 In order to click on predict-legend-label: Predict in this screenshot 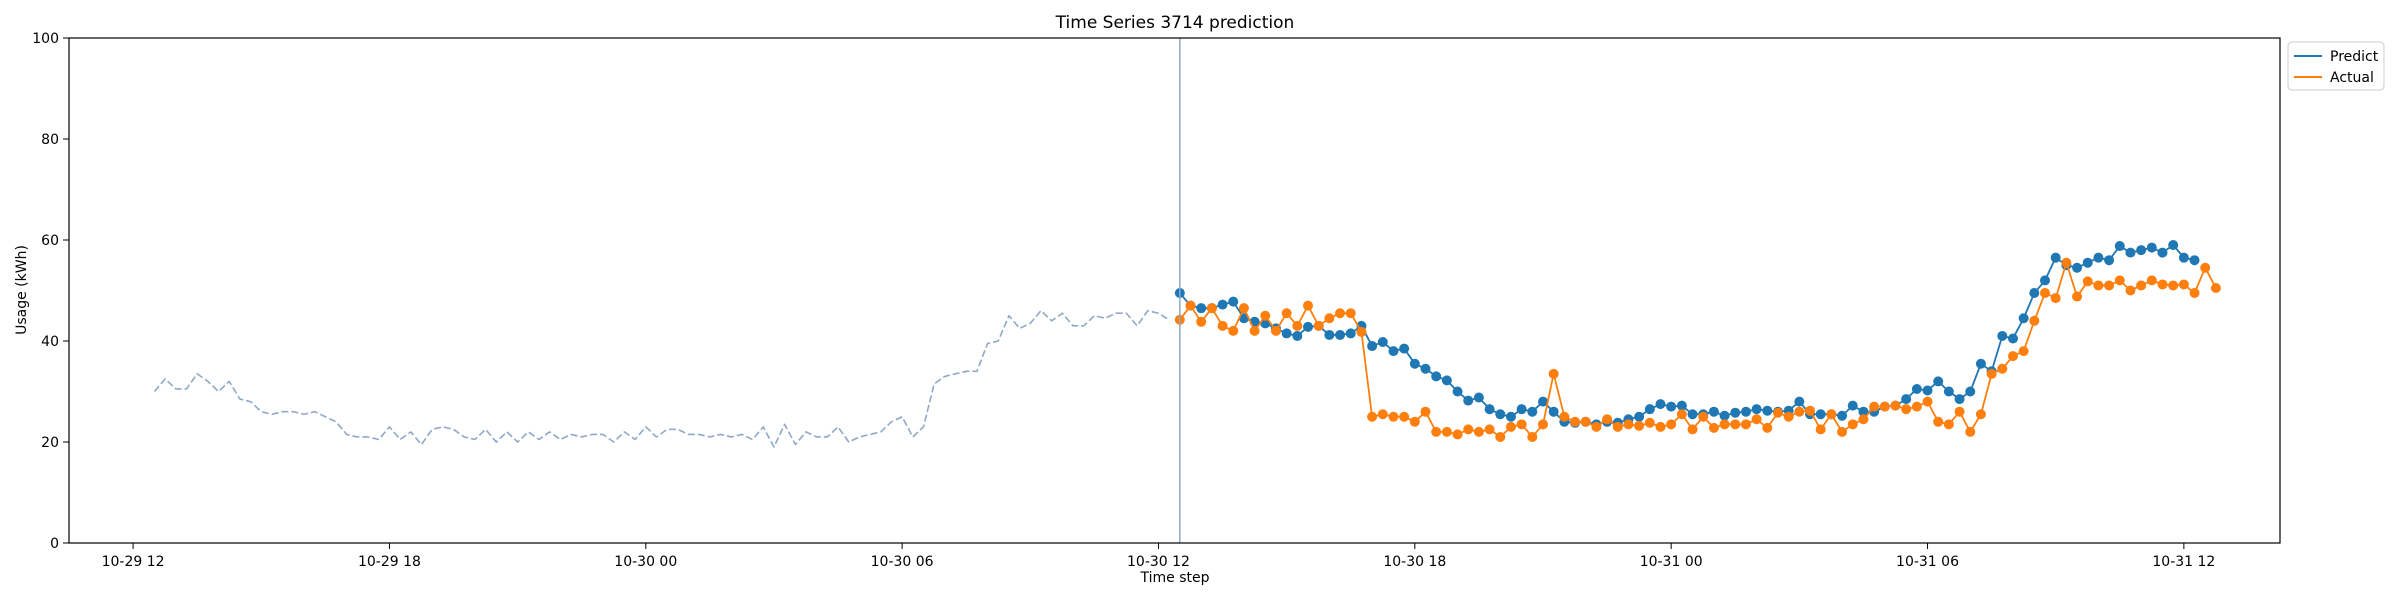, I will do `click(2354, 57)`.